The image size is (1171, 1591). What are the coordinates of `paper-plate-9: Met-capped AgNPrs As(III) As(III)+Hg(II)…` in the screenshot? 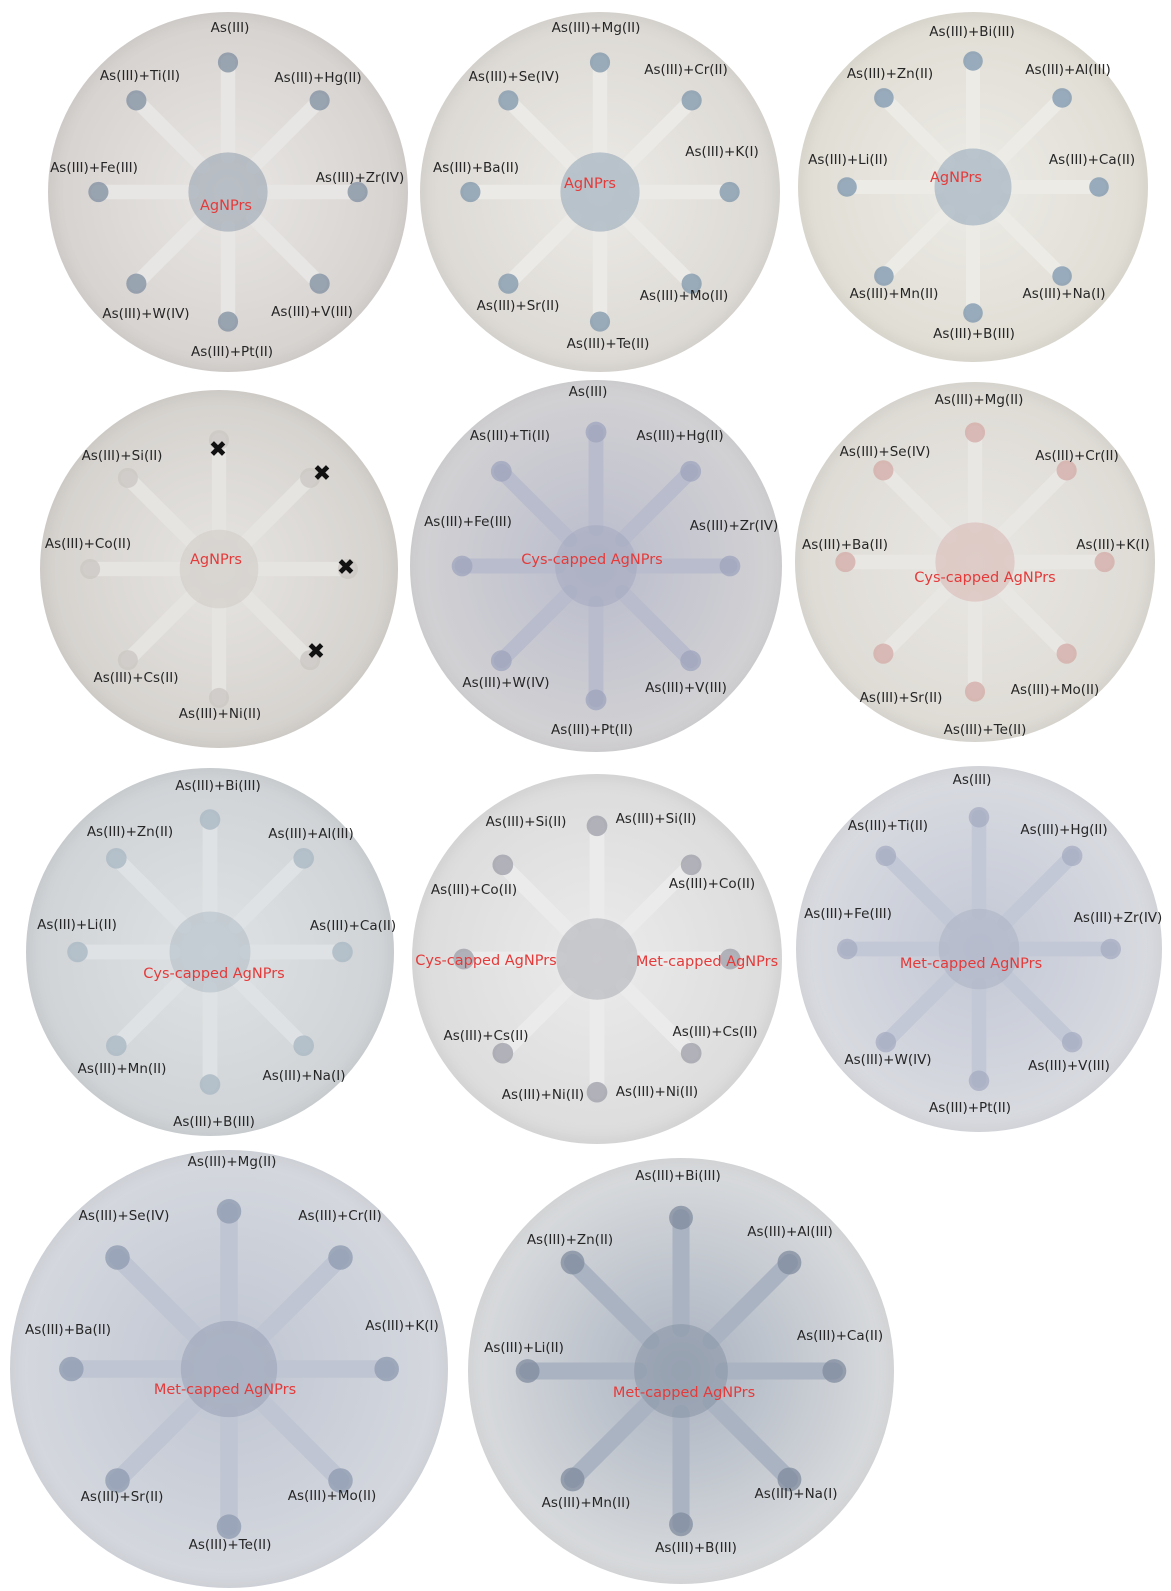 It's located at (979, 949).